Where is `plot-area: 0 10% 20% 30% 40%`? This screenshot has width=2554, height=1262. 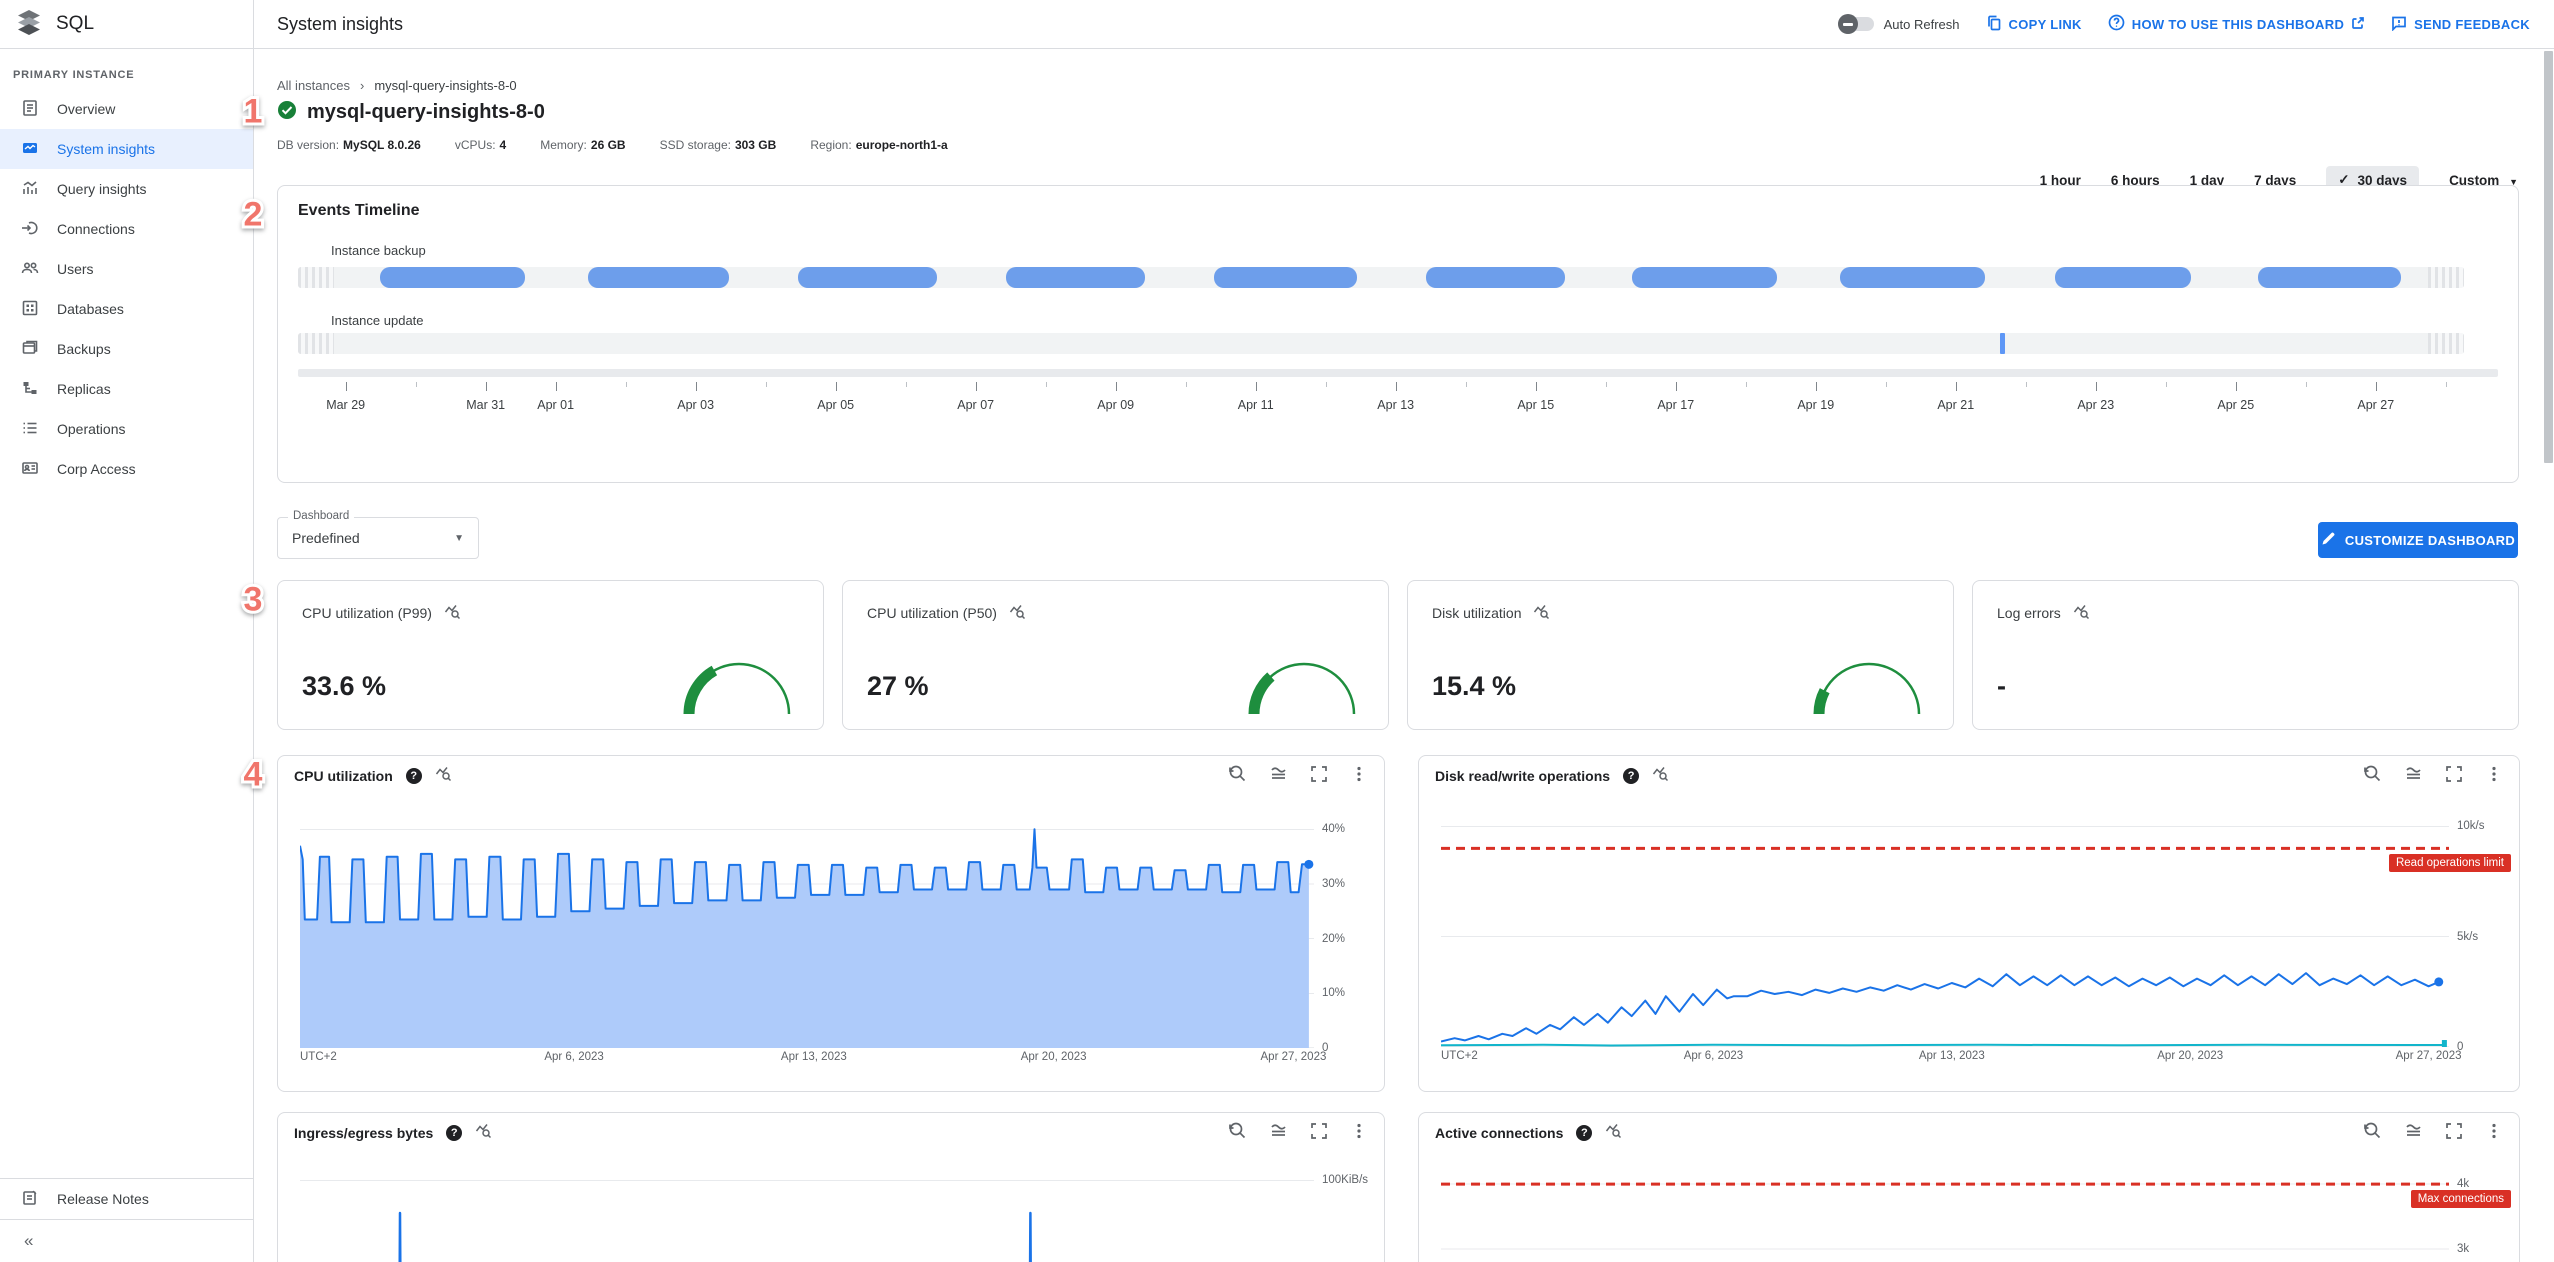
plot-area: 0 10% 20% 30% 40% is located at coordinates (822, 928).